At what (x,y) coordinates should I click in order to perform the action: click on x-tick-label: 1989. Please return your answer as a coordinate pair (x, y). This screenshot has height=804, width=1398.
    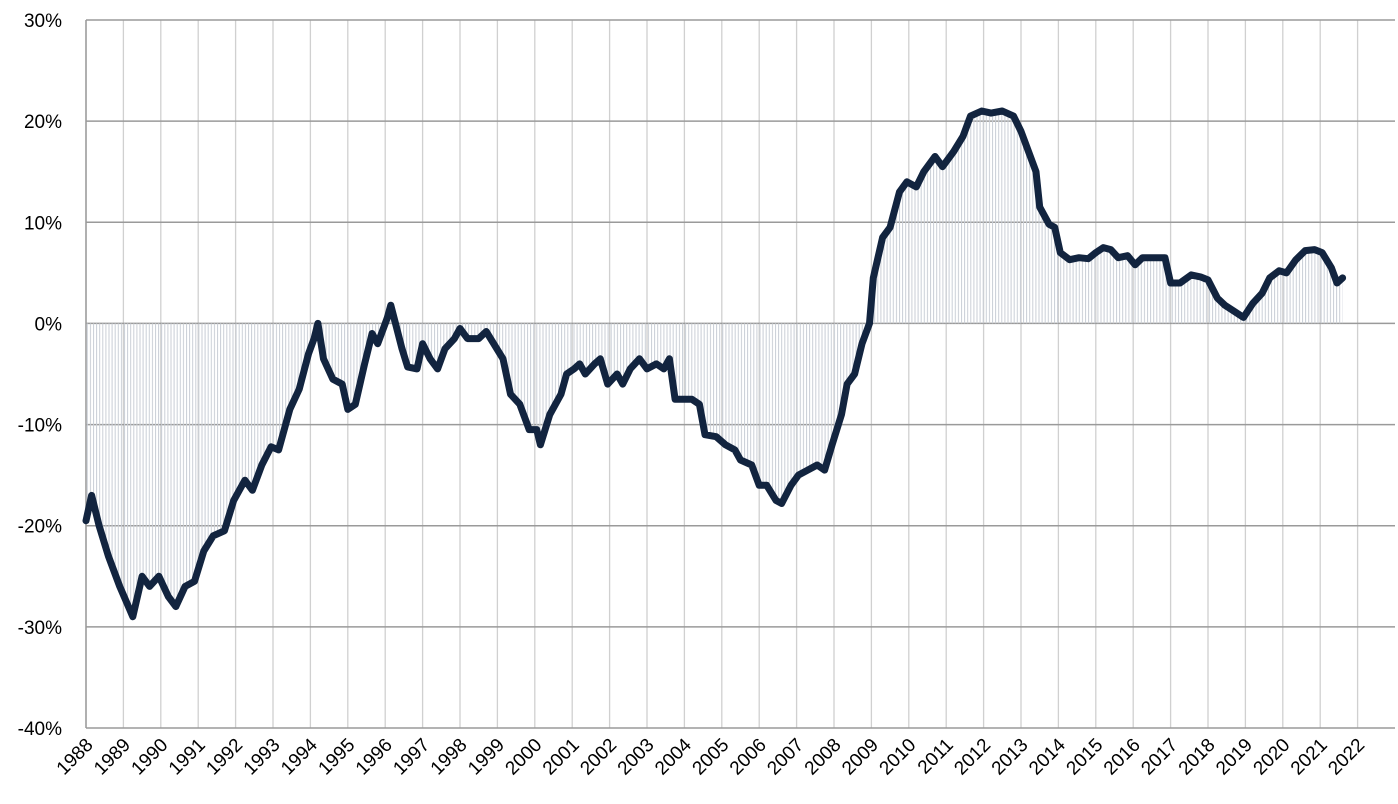
    Looking at the image, I should click on (112, 757).